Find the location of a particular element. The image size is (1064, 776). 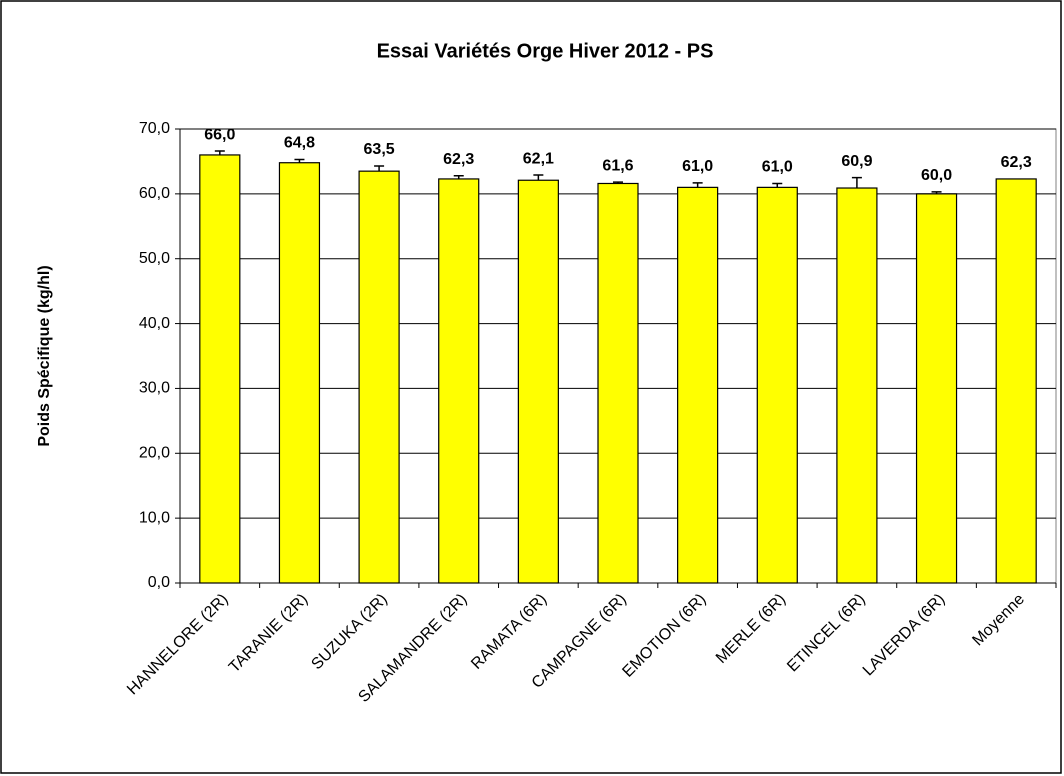

y-tick-label: 60,0 is located at coordinates (154, 193).